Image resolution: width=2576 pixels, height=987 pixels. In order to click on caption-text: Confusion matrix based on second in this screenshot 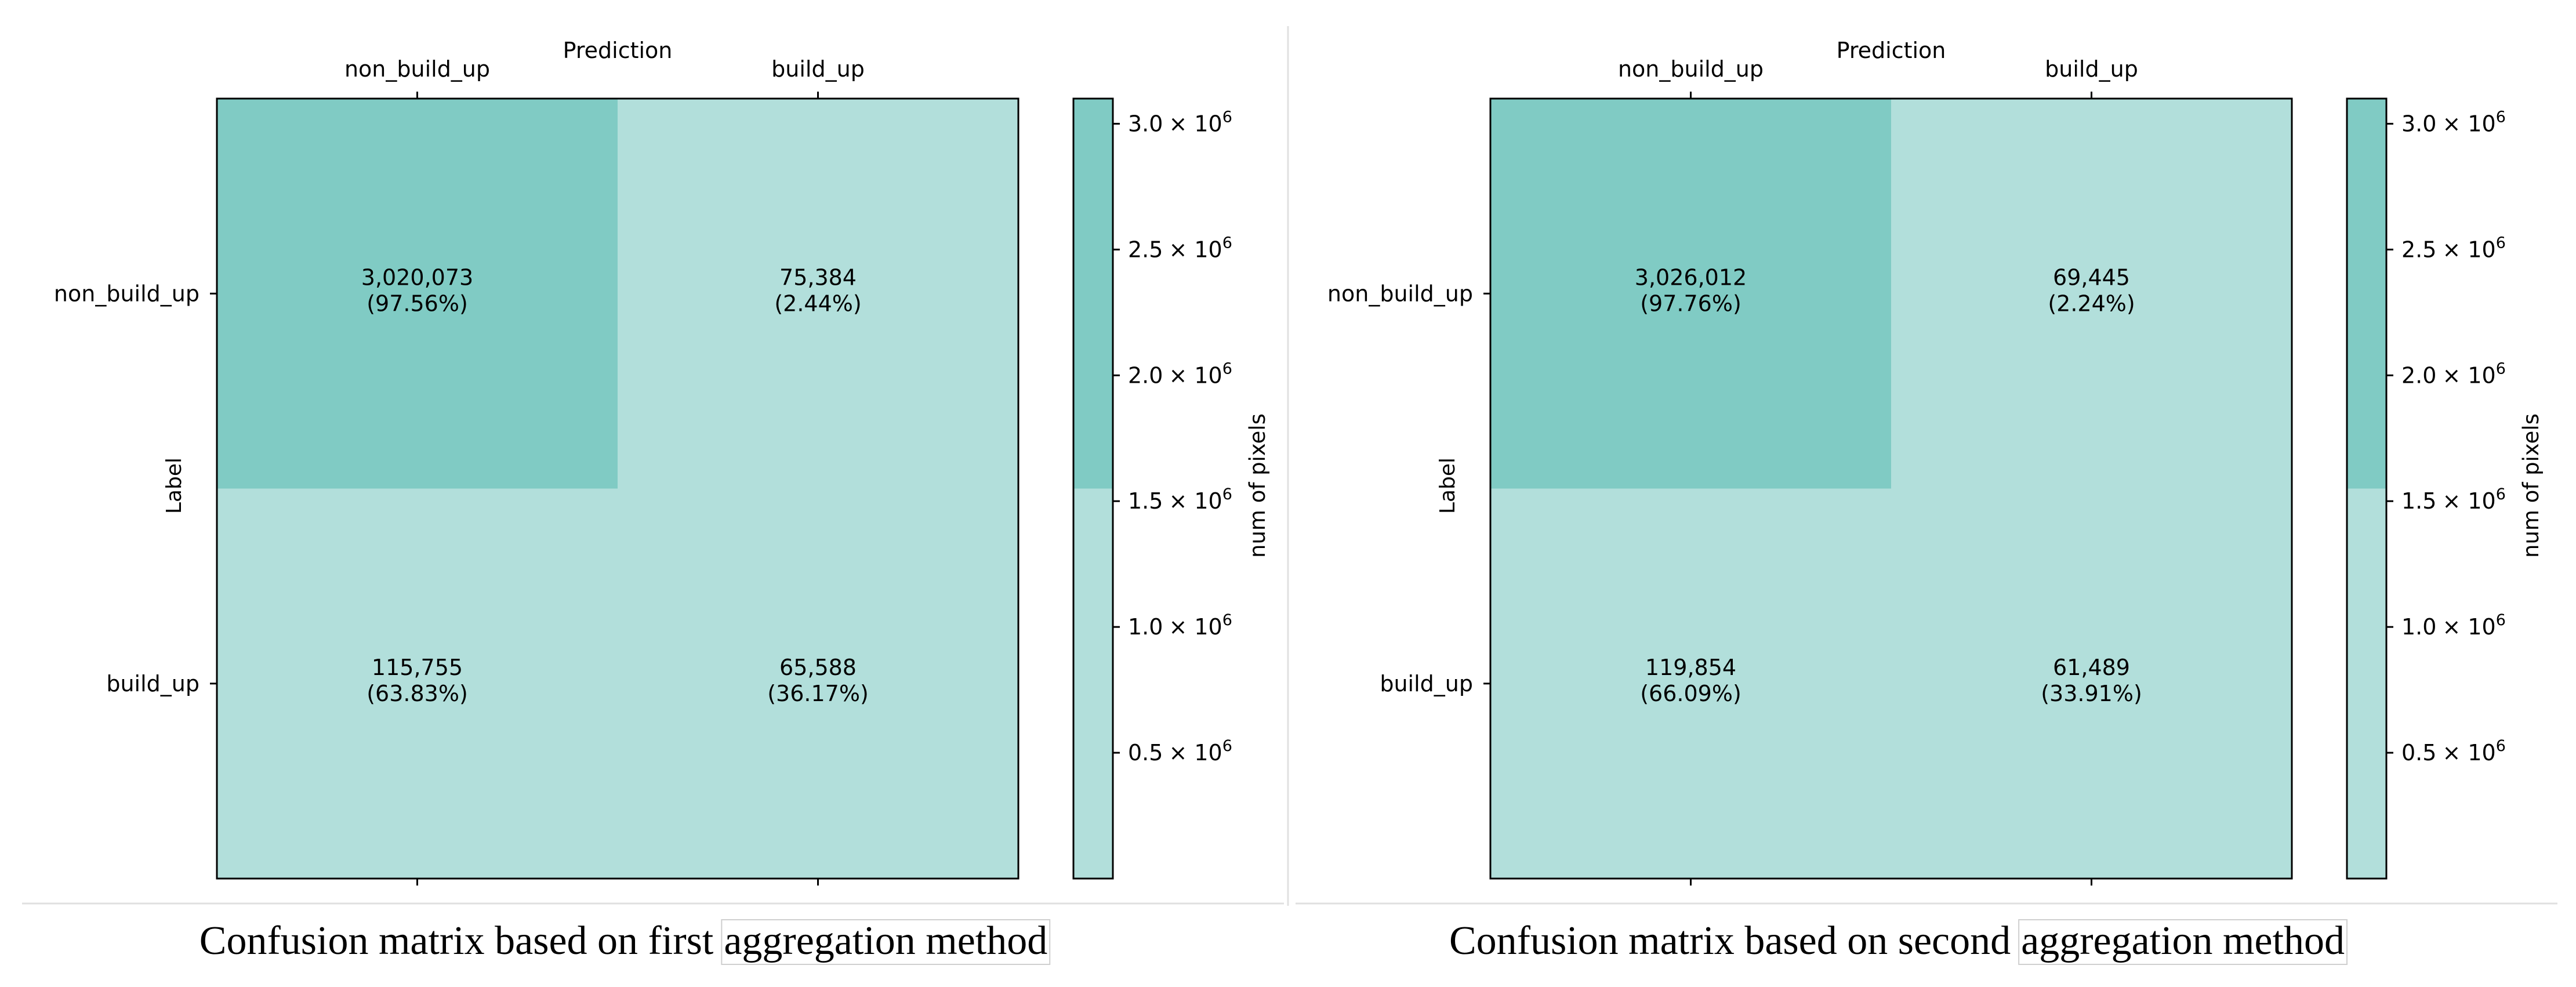, I will do `click(1730, 941)`.